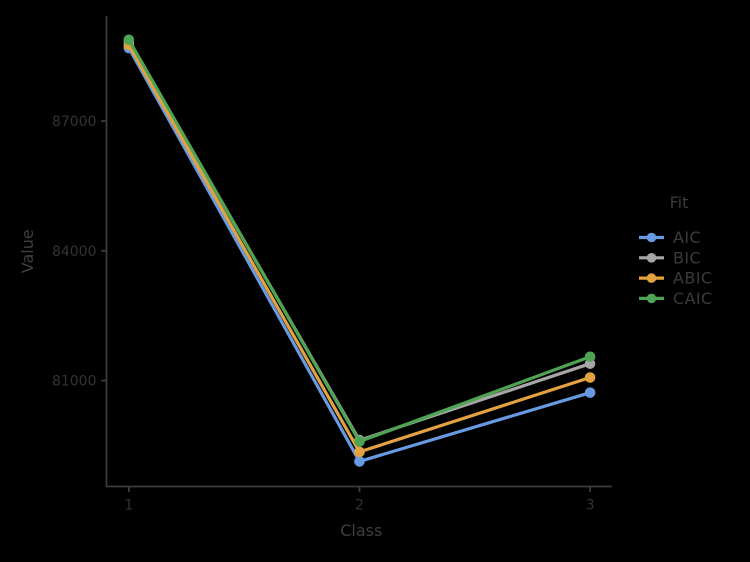  Describe the element at coordinates (74, 122) in the screenshot. I see `y-tick-label: 87000` at that location.